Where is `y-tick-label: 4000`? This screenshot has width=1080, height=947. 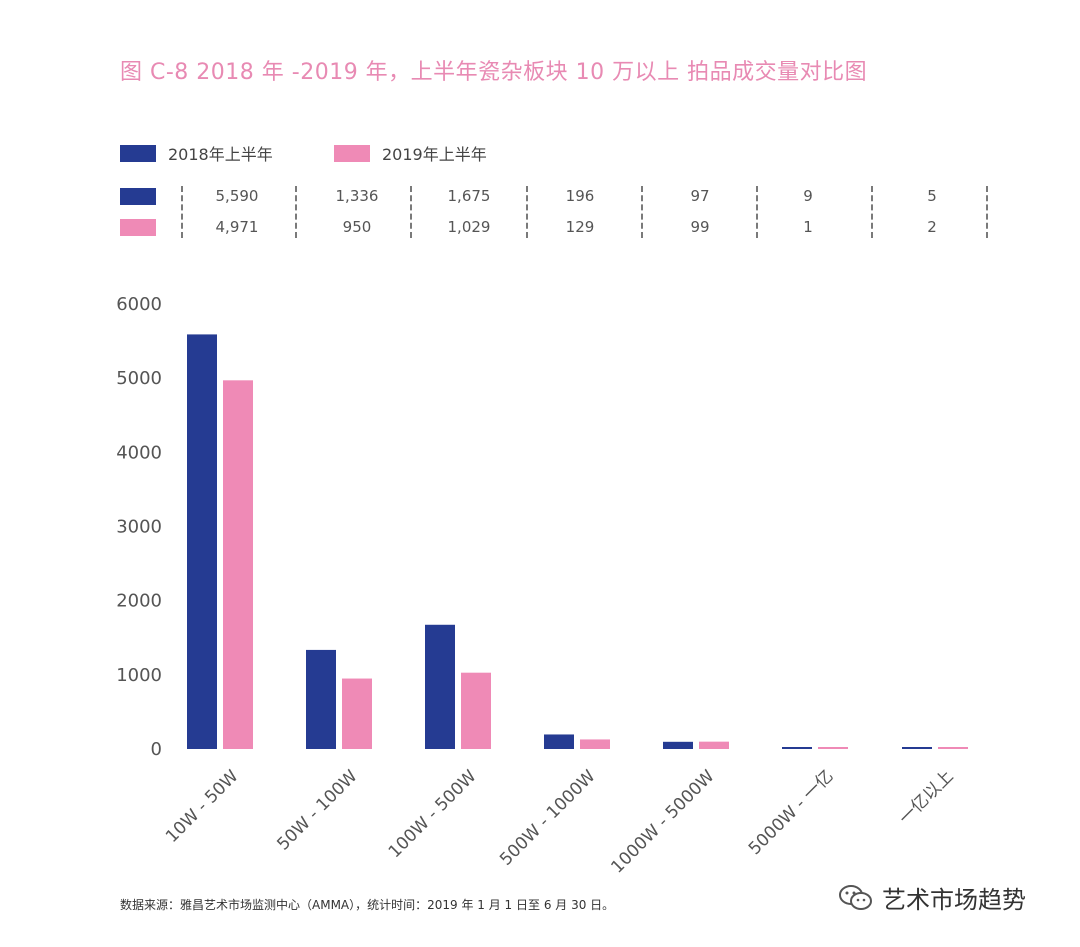 y-tick-label: 4000 is located at coordinates (139, 452).